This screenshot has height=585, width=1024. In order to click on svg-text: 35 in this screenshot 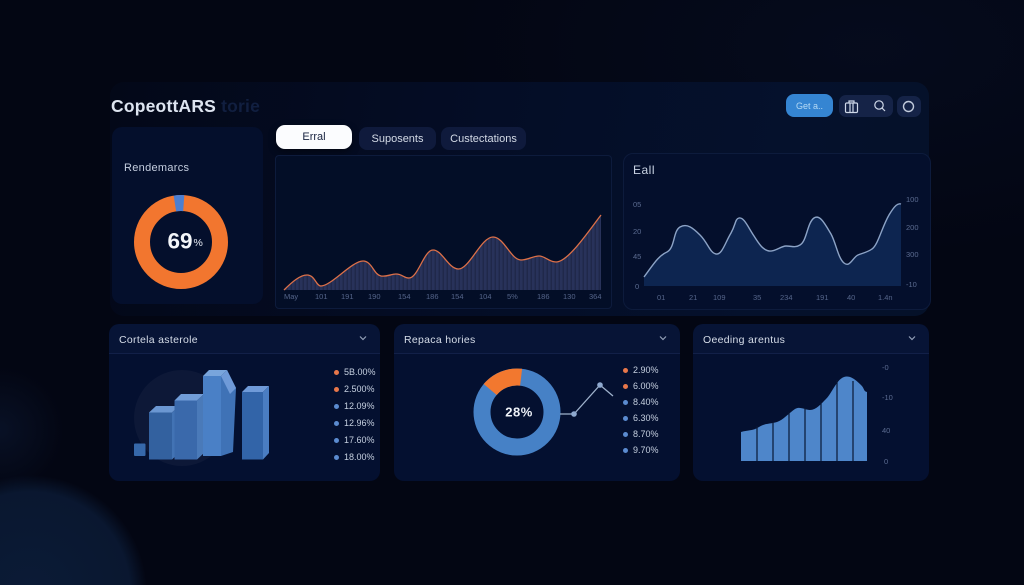, I will do `click(757, 297)`.